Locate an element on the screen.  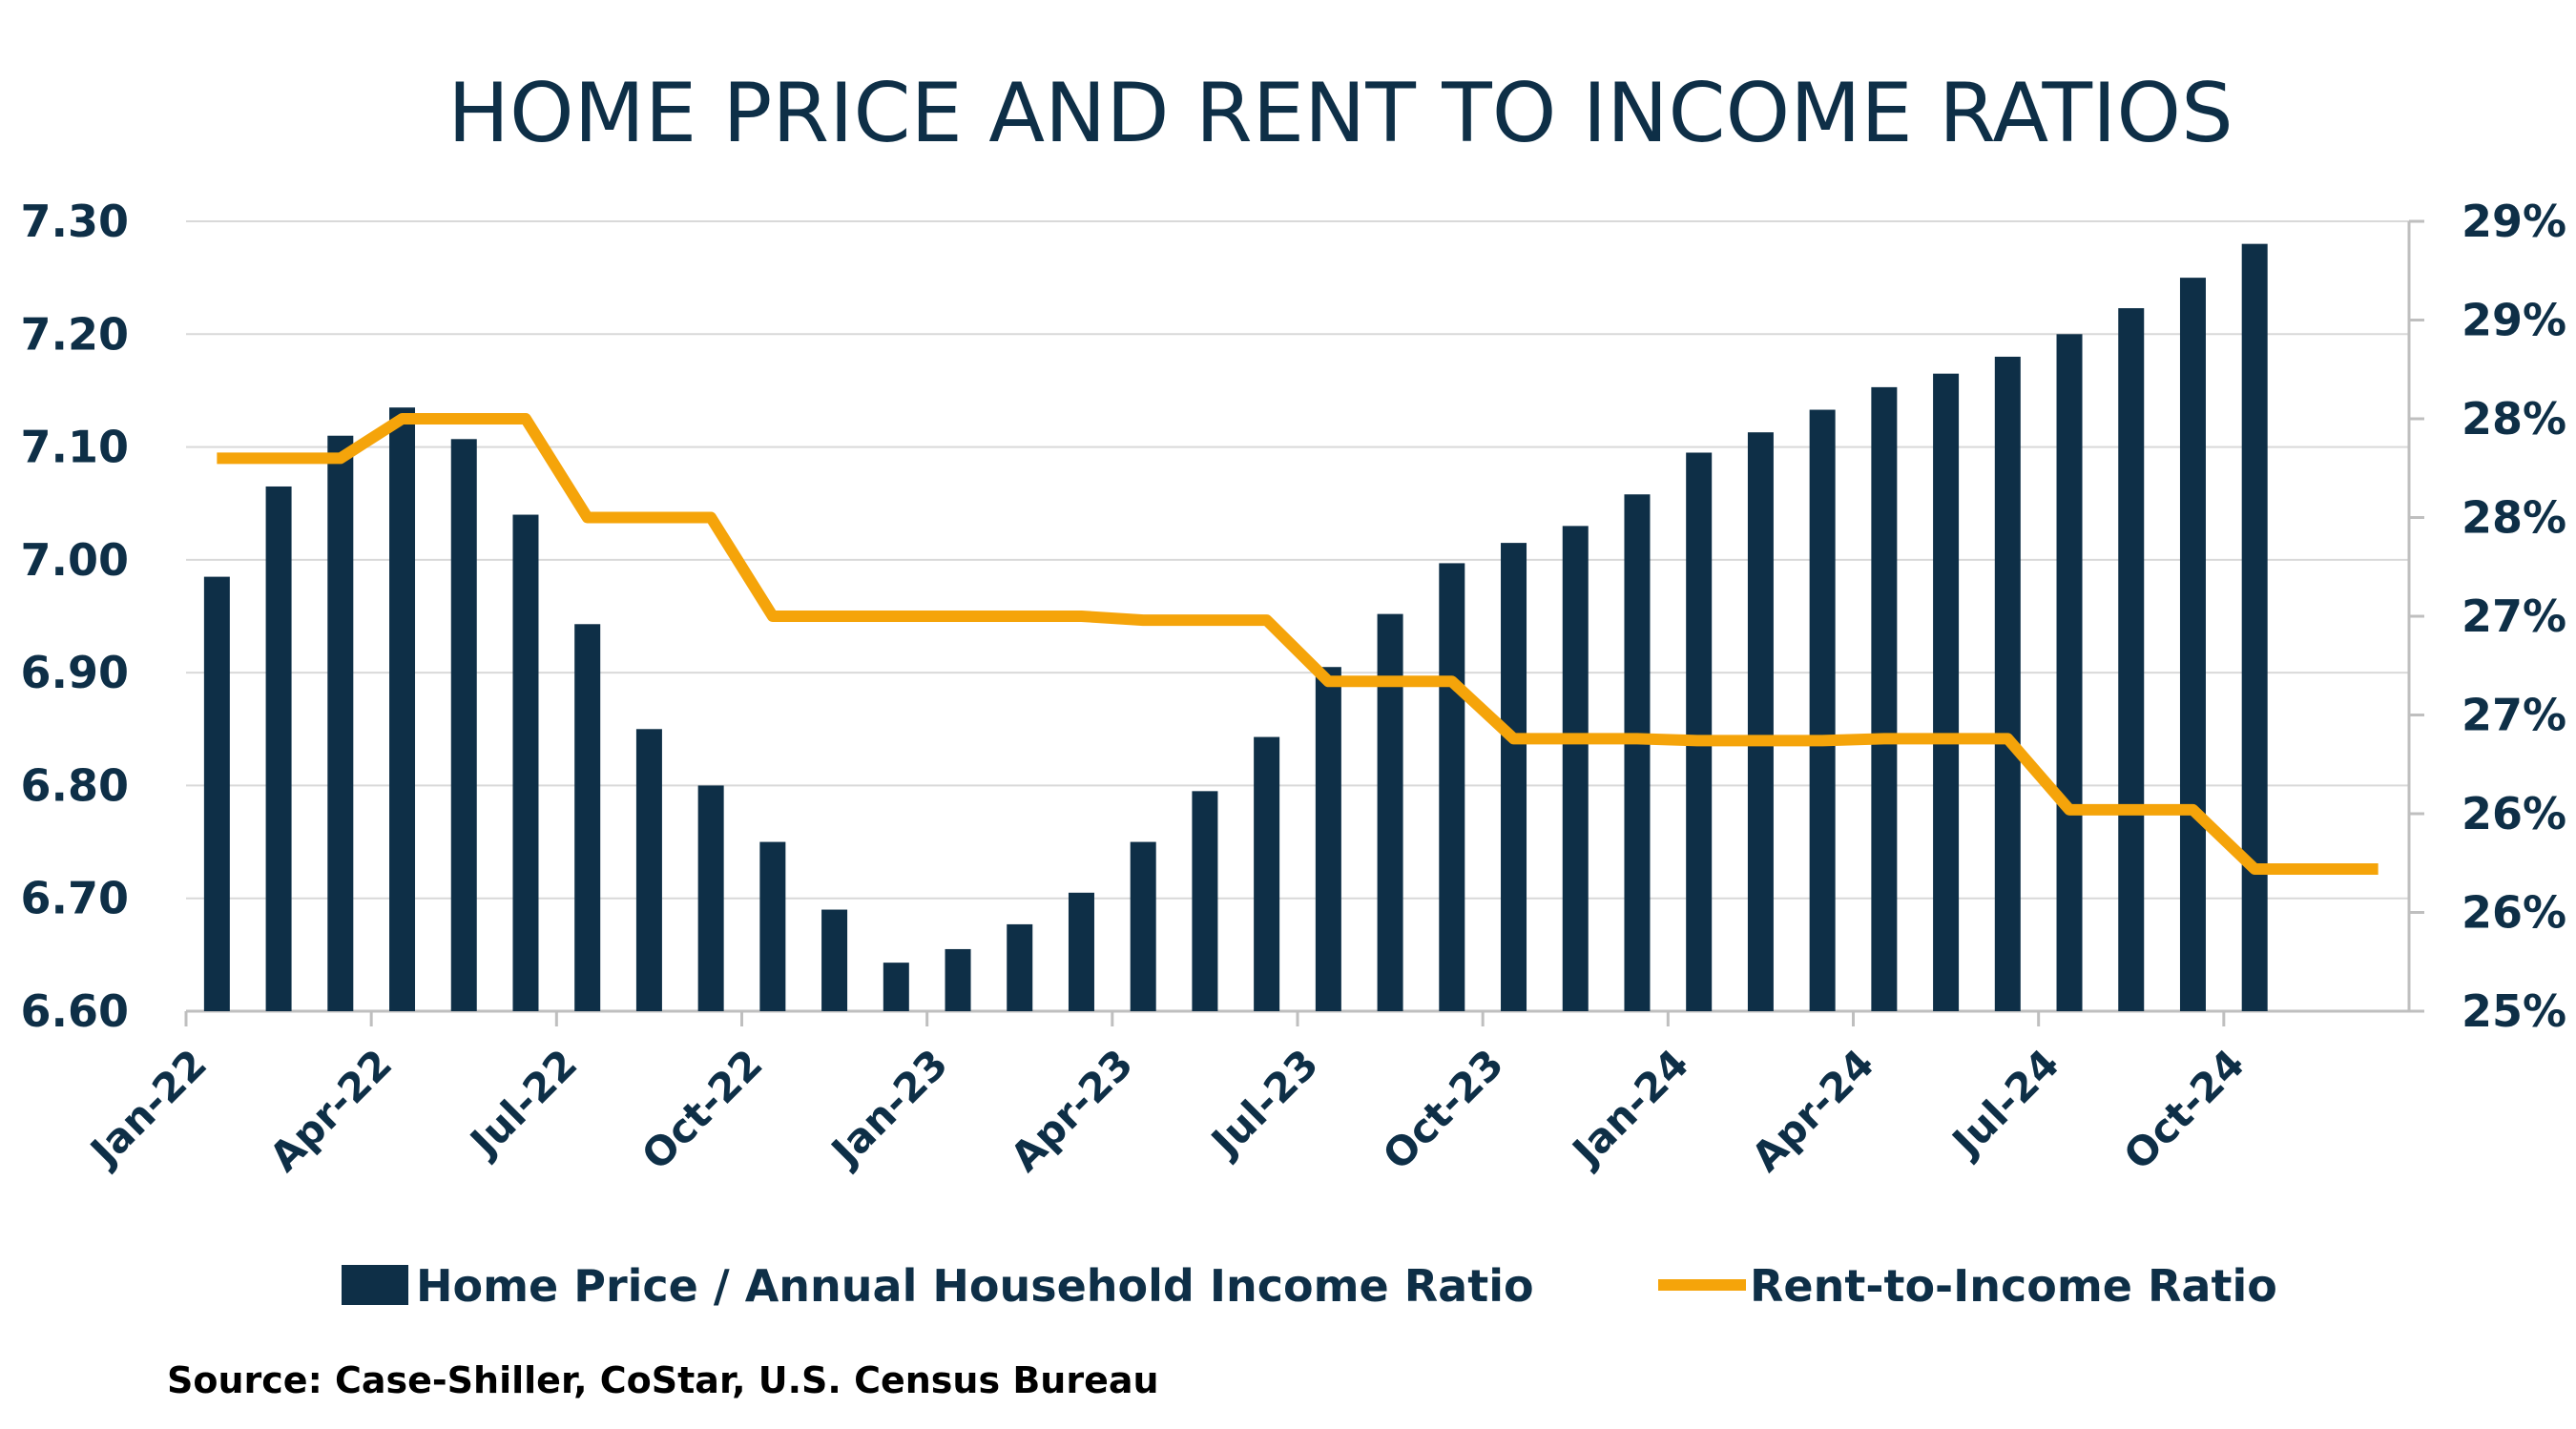
left-axis-tick-label: 7.10 is located at coordinates (75, 447).